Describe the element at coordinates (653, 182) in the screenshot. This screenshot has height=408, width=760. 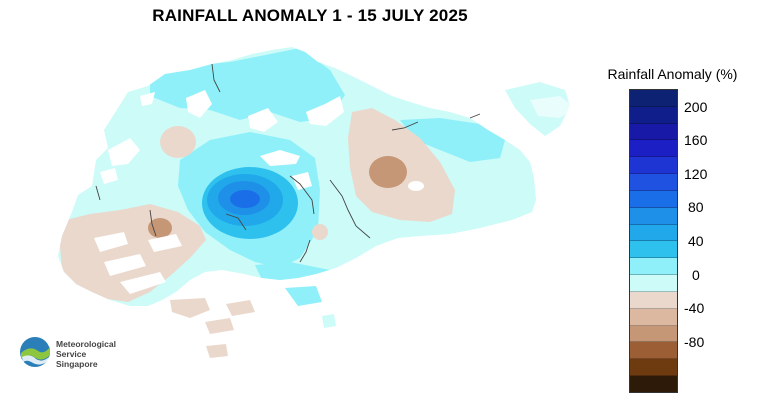
I see `legend-swatch: 120` at that location.